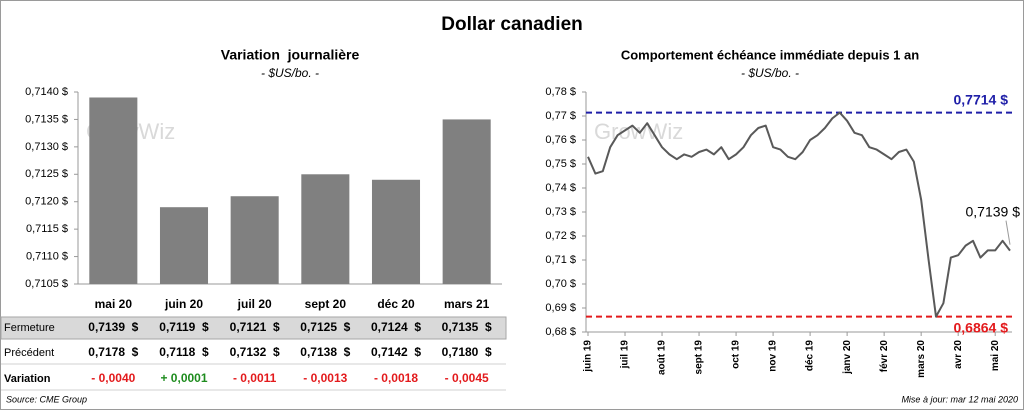  Describe the element at coordinates (847, 357) in the screenshot. I see `x-tick-label: janv 20` at that location.